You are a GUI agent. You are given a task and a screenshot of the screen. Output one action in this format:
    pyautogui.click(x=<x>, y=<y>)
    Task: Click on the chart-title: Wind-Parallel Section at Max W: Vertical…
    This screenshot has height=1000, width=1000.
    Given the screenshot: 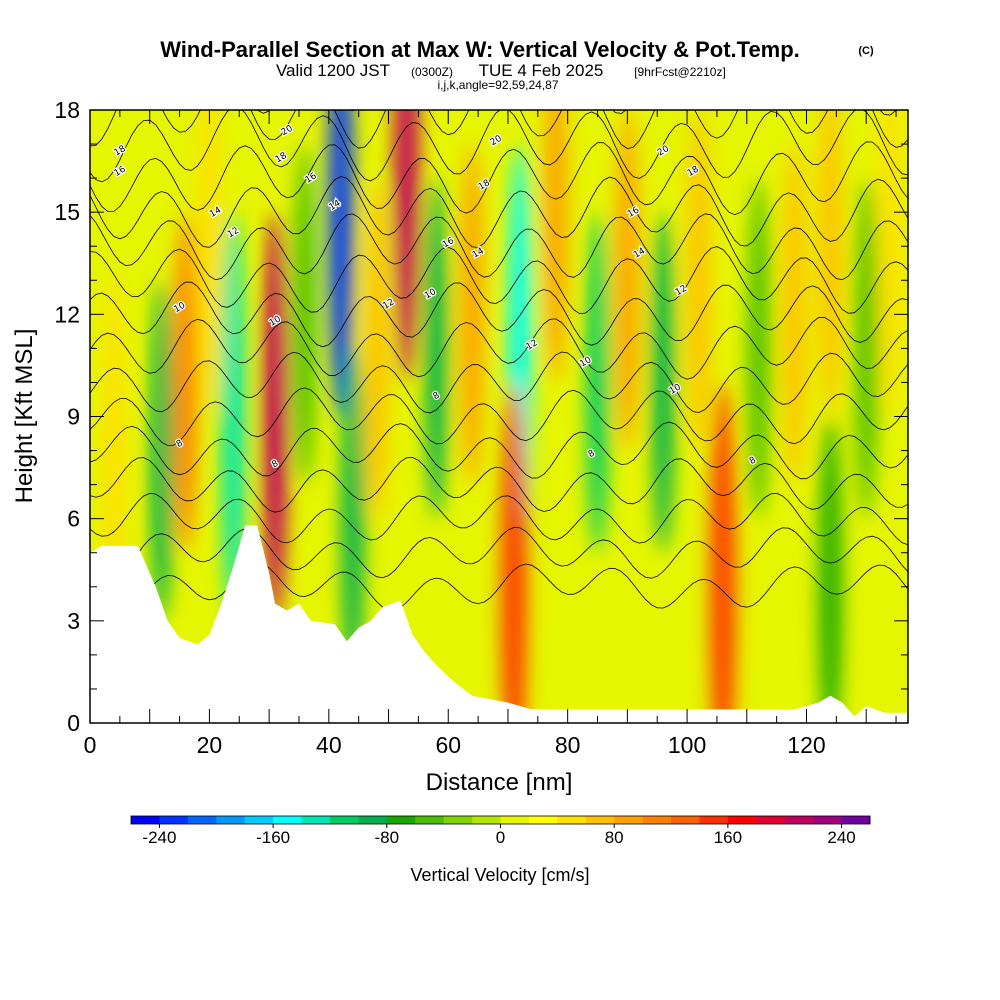 What is the action you would take?
    pyautogui.click(x=517, y=49)
    